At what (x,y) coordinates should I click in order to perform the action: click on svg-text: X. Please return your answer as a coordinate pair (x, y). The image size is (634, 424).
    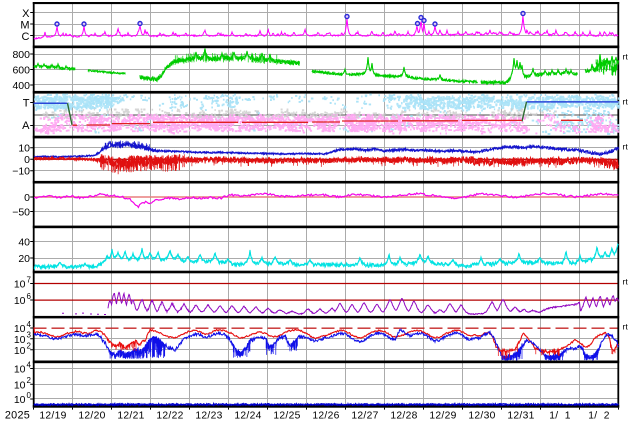
    Looking at the image, I should click on (26, 14).